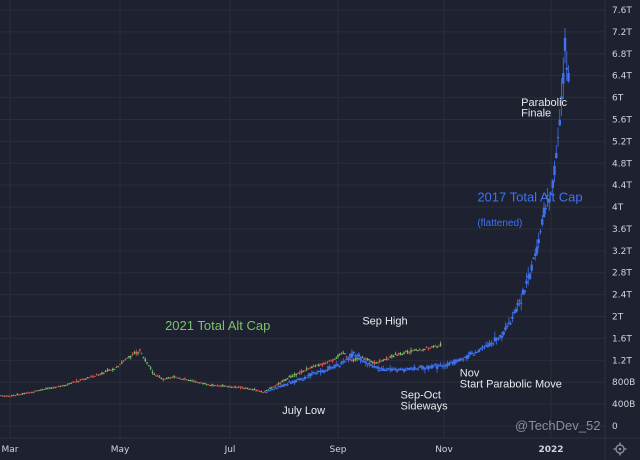 The width and height of the screenshot is (640, 460). I want to click on y-tick-label: 1.6T, so click(622, 339).